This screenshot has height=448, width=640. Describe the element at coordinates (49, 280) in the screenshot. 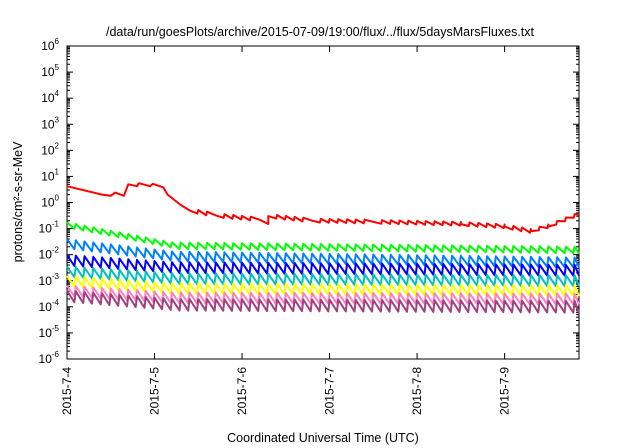

I see `y-tick-label: 10⁻³` at that location.